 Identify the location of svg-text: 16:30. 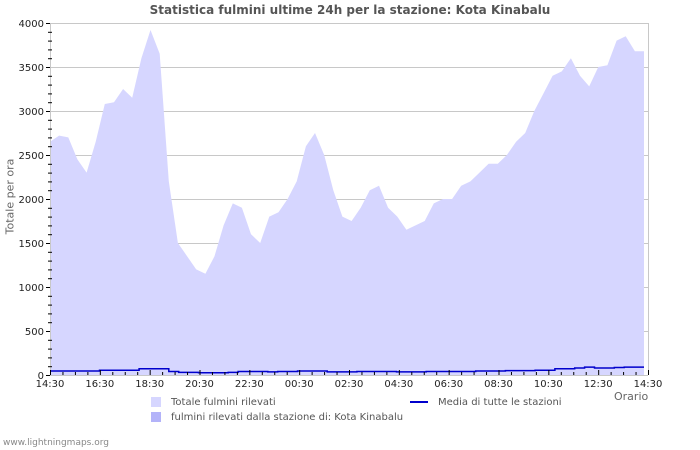
(99, 384).